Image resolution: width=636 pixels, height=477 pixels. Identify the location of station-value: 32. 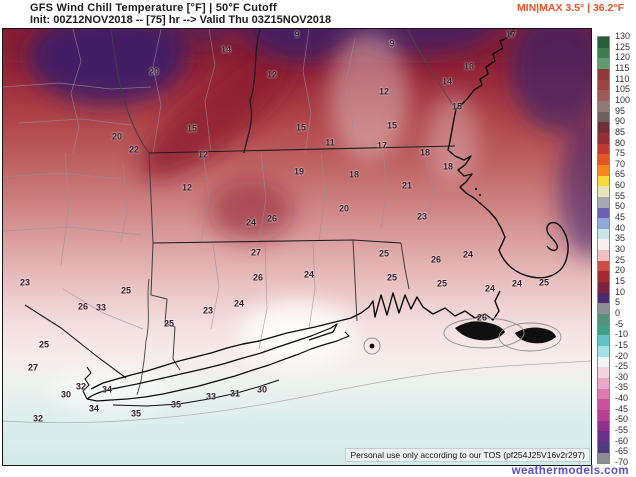
(38, 418).